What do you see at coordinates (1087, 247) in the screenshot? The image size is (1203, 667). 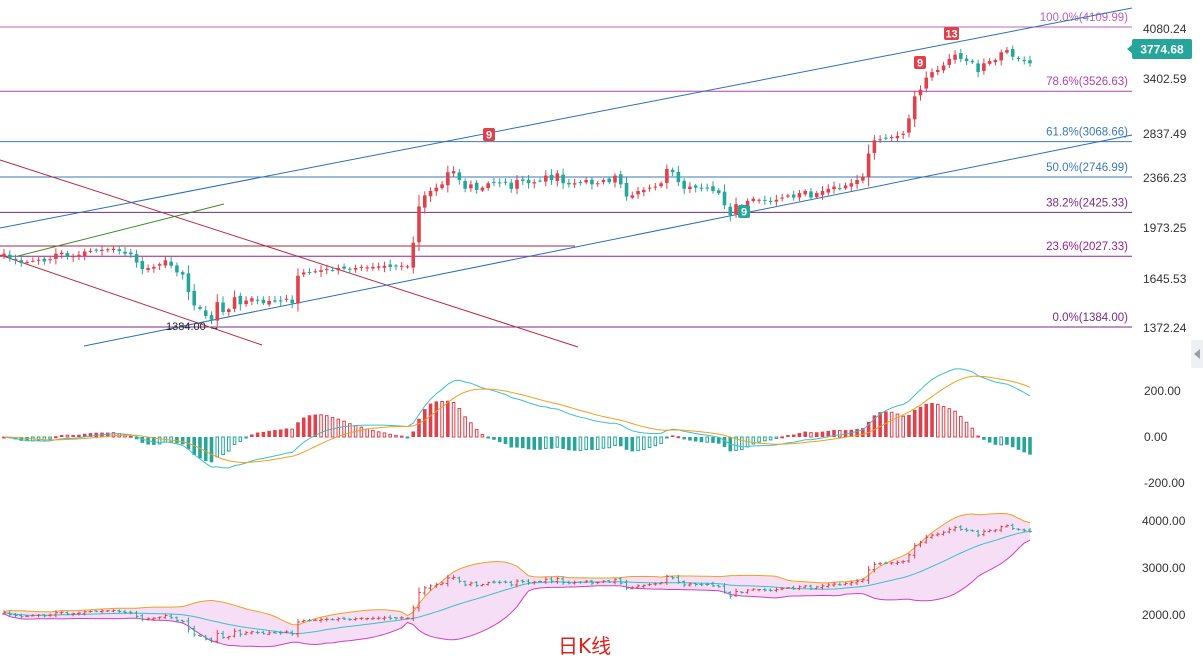 I see `fib-label-5: 23.6%(2027.33)` at bounding box center [1087, 247].